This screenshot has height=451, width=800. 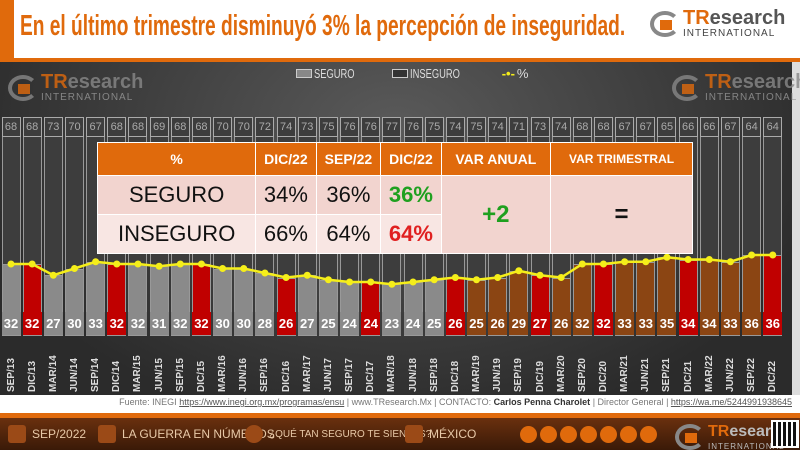 I want to click on table-header: SEP/22, so click(x=348, y=159).